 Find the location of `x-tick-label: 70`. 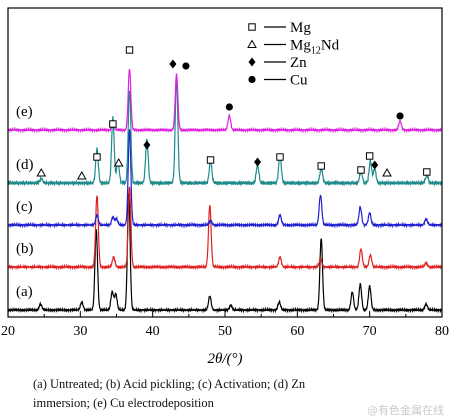

x-tick-label: 70 is located at coordinates (370, 331).